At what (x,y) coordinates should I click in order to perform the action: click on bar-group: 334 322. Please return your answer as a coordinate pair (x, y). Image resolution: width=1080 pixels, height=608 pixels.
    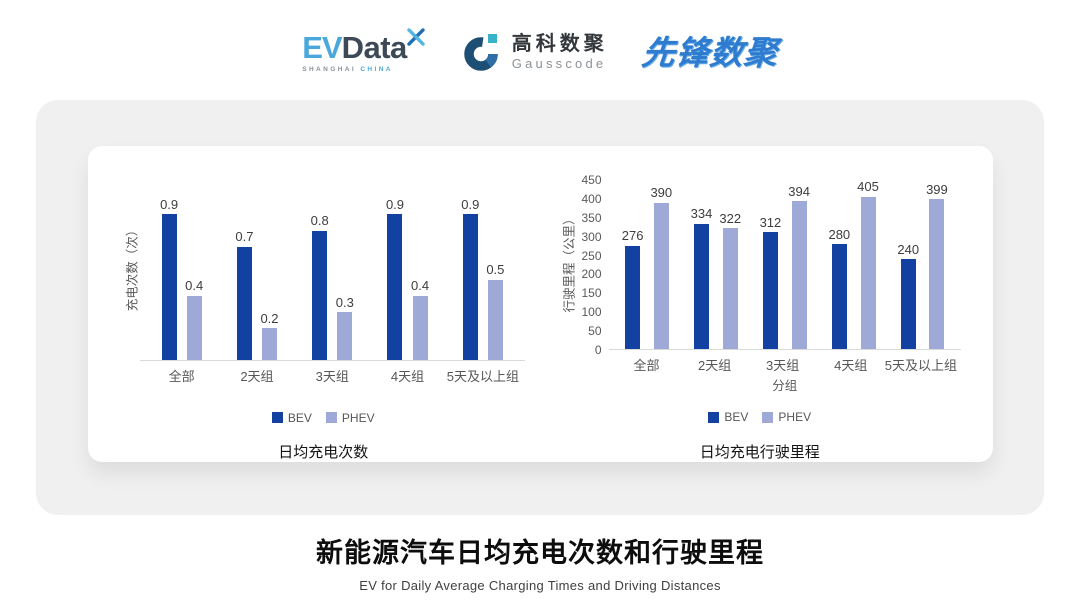
    Looking at the image, I should click on (715, 262).